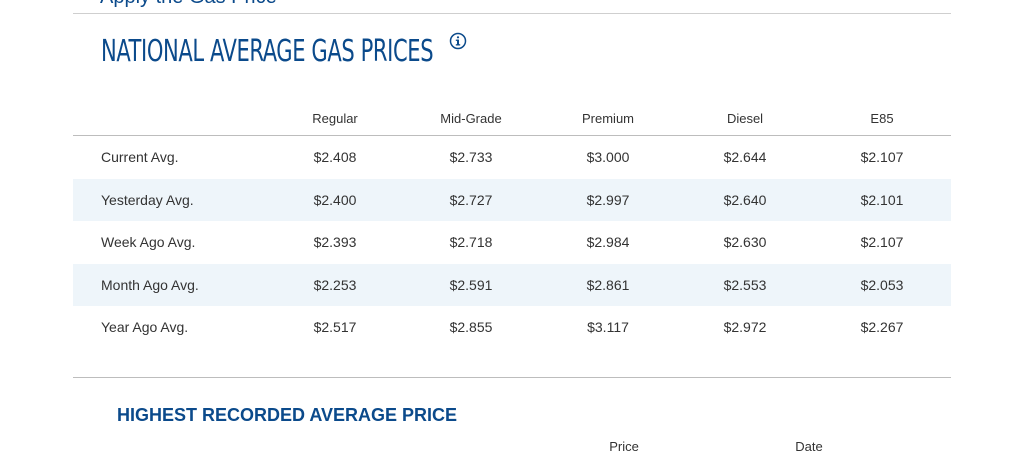  What do you see at coordinates (745, 242) in the screenshot?
I see `price-cell: $2.630` at bounding box center [745, 242].